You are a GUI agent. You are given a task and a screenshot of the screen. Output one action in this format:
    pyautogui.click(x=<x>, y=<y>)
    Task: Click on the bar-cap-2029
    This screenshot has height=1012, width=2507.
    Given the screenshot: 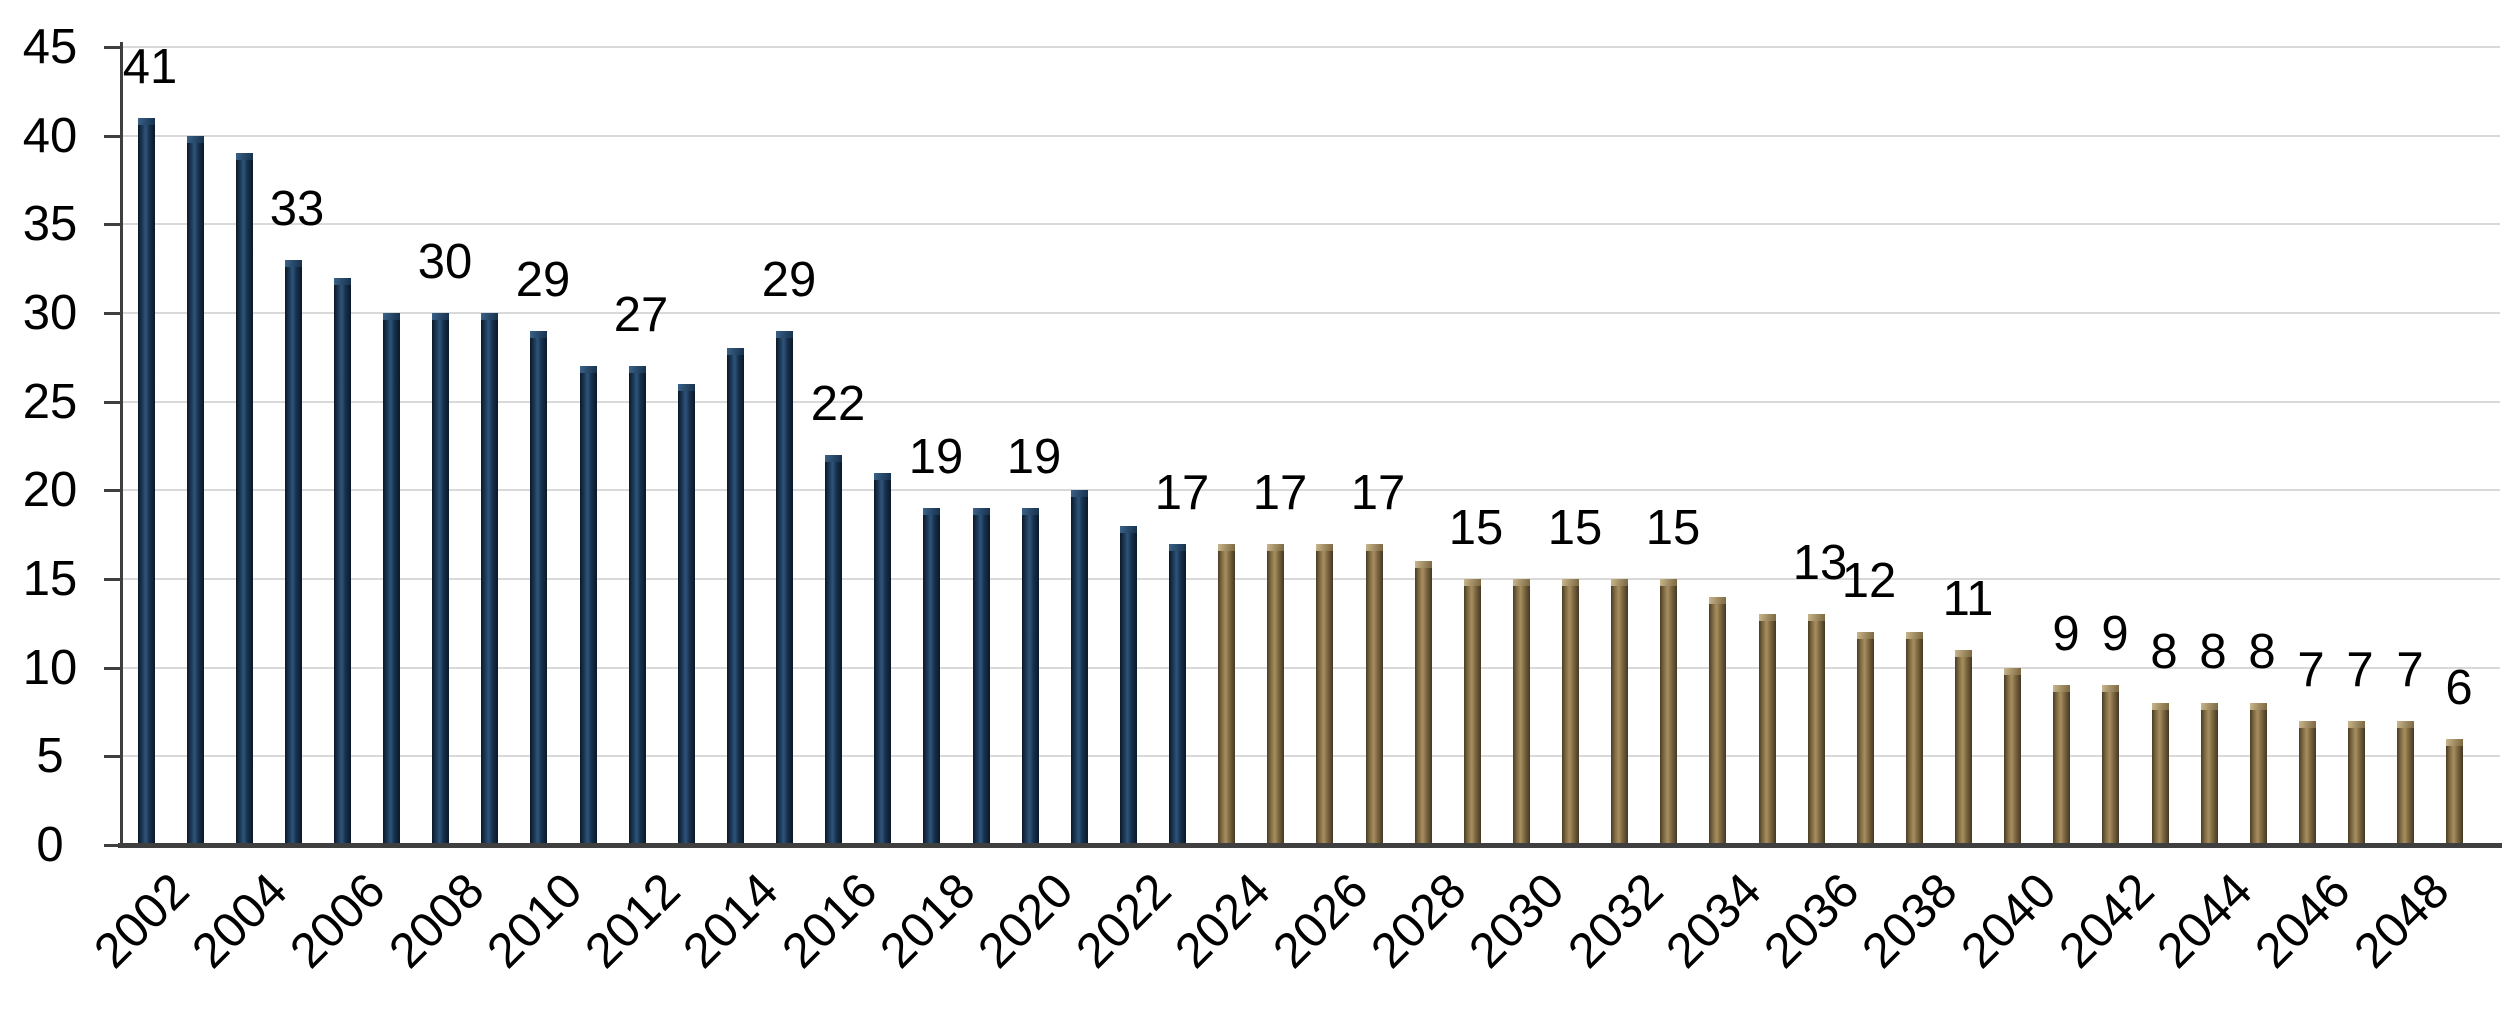 What is the action you would take?
    pyautogui.click(x=1472, y=582)
    